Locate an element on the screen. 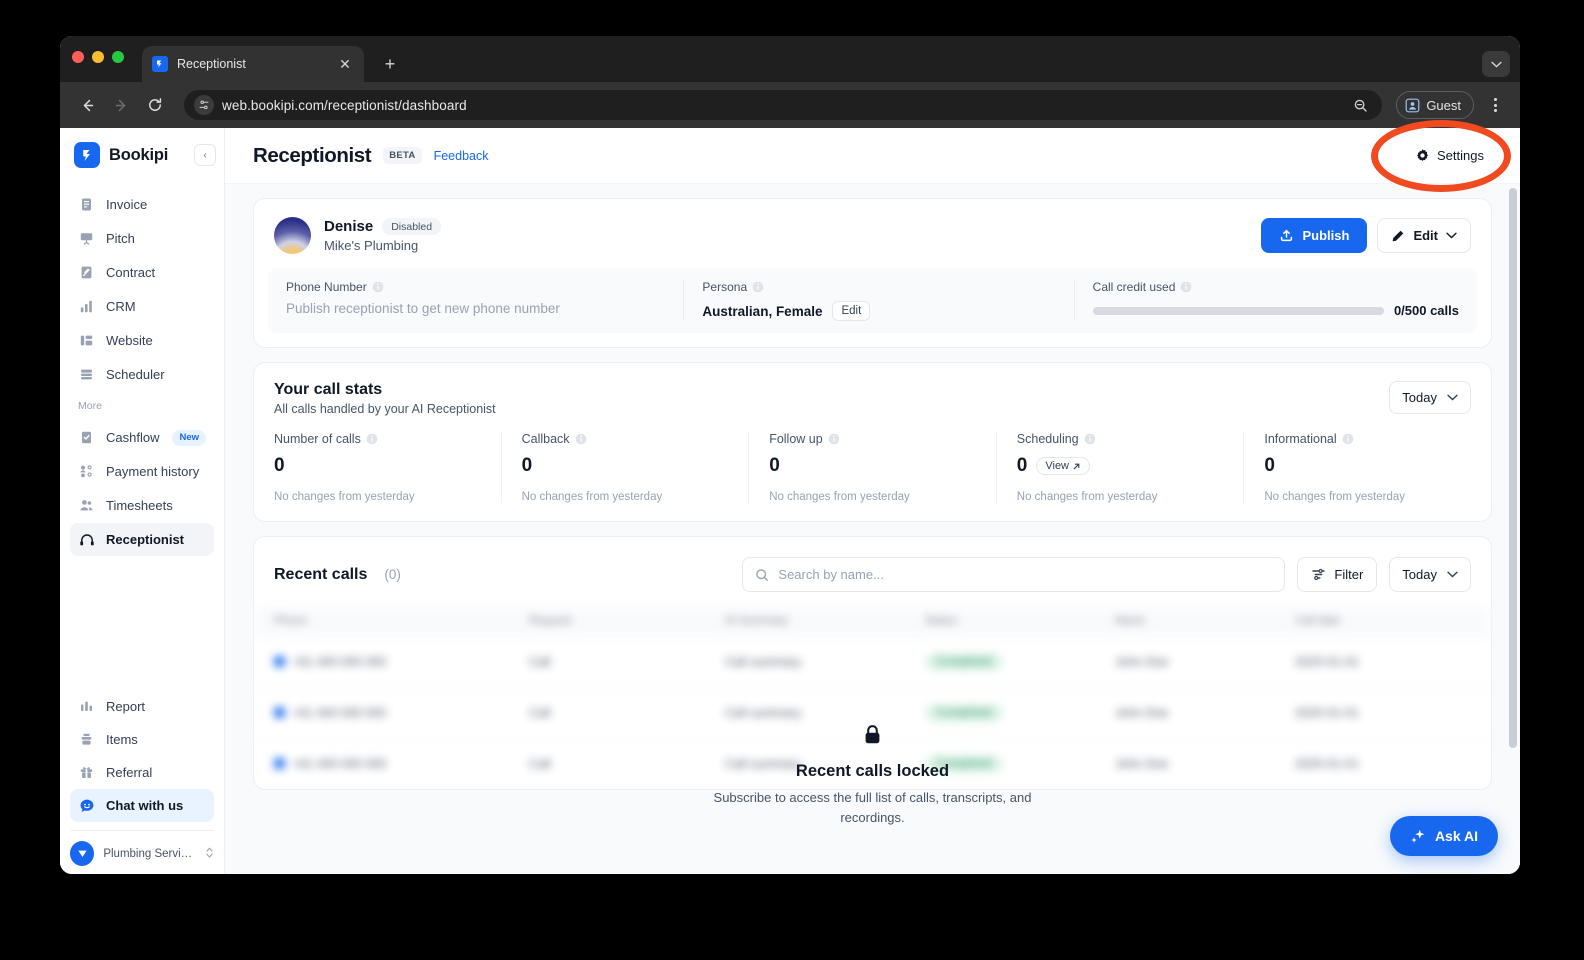 The width and height of the screenshot is (1584, 960). stat-follow-up: Follow up 0 No changes from yesterday is located at coordinates (872, 467).